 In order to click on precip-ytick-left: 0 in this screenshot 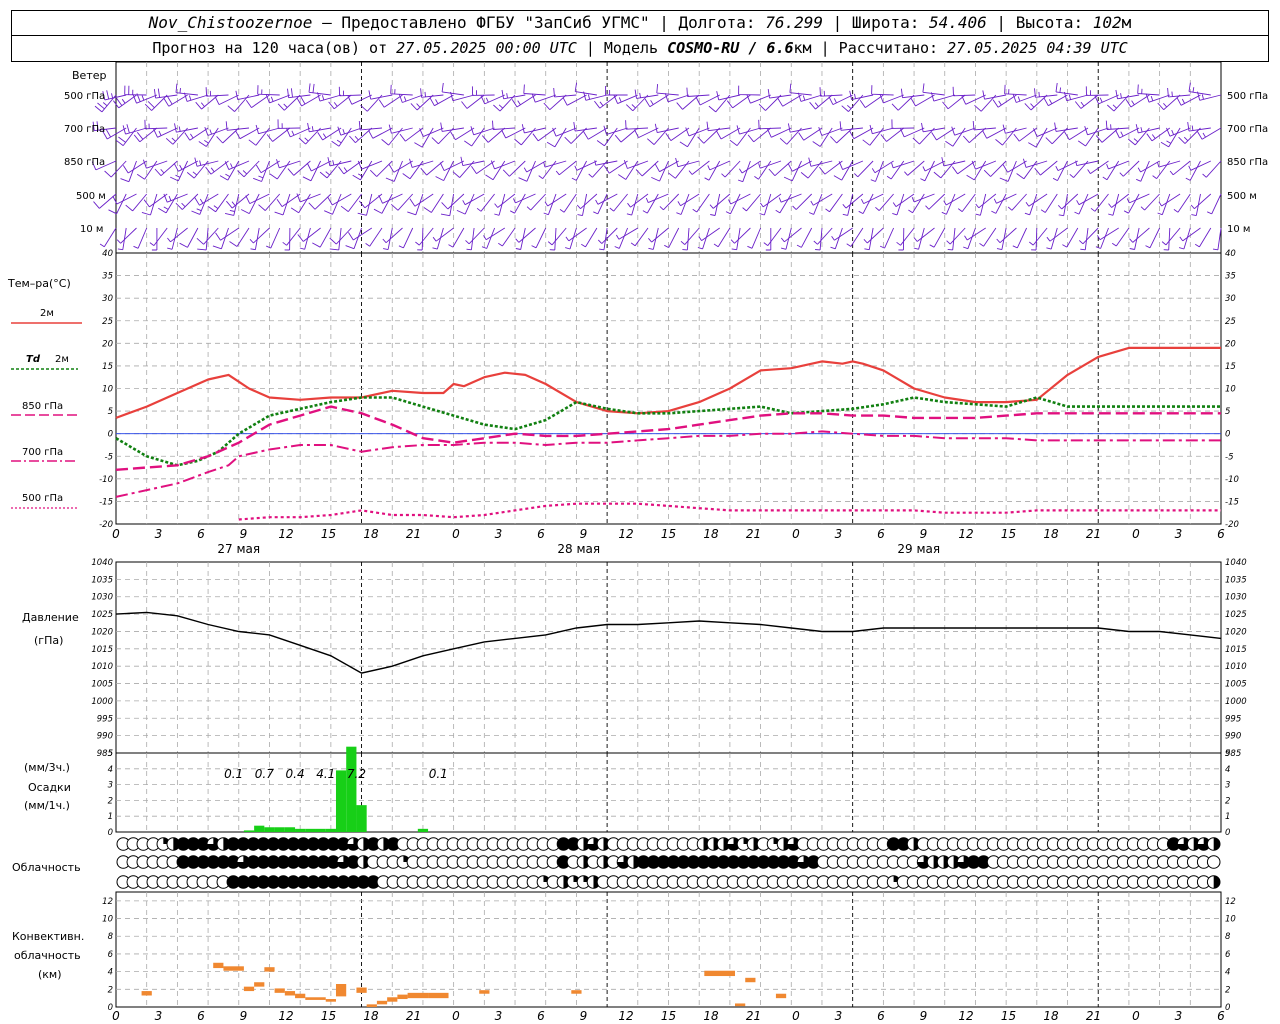, I will do `click(110, 833)`.